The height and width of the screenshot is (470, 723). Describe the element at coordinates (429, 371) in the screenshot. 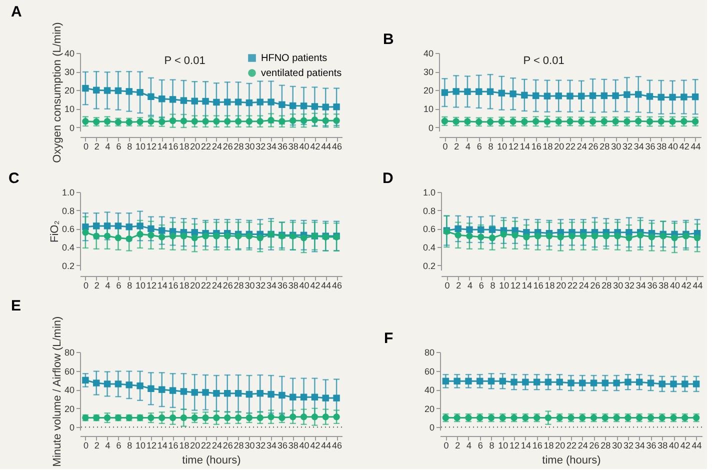

I see `y-tick-label: 60` at that location.